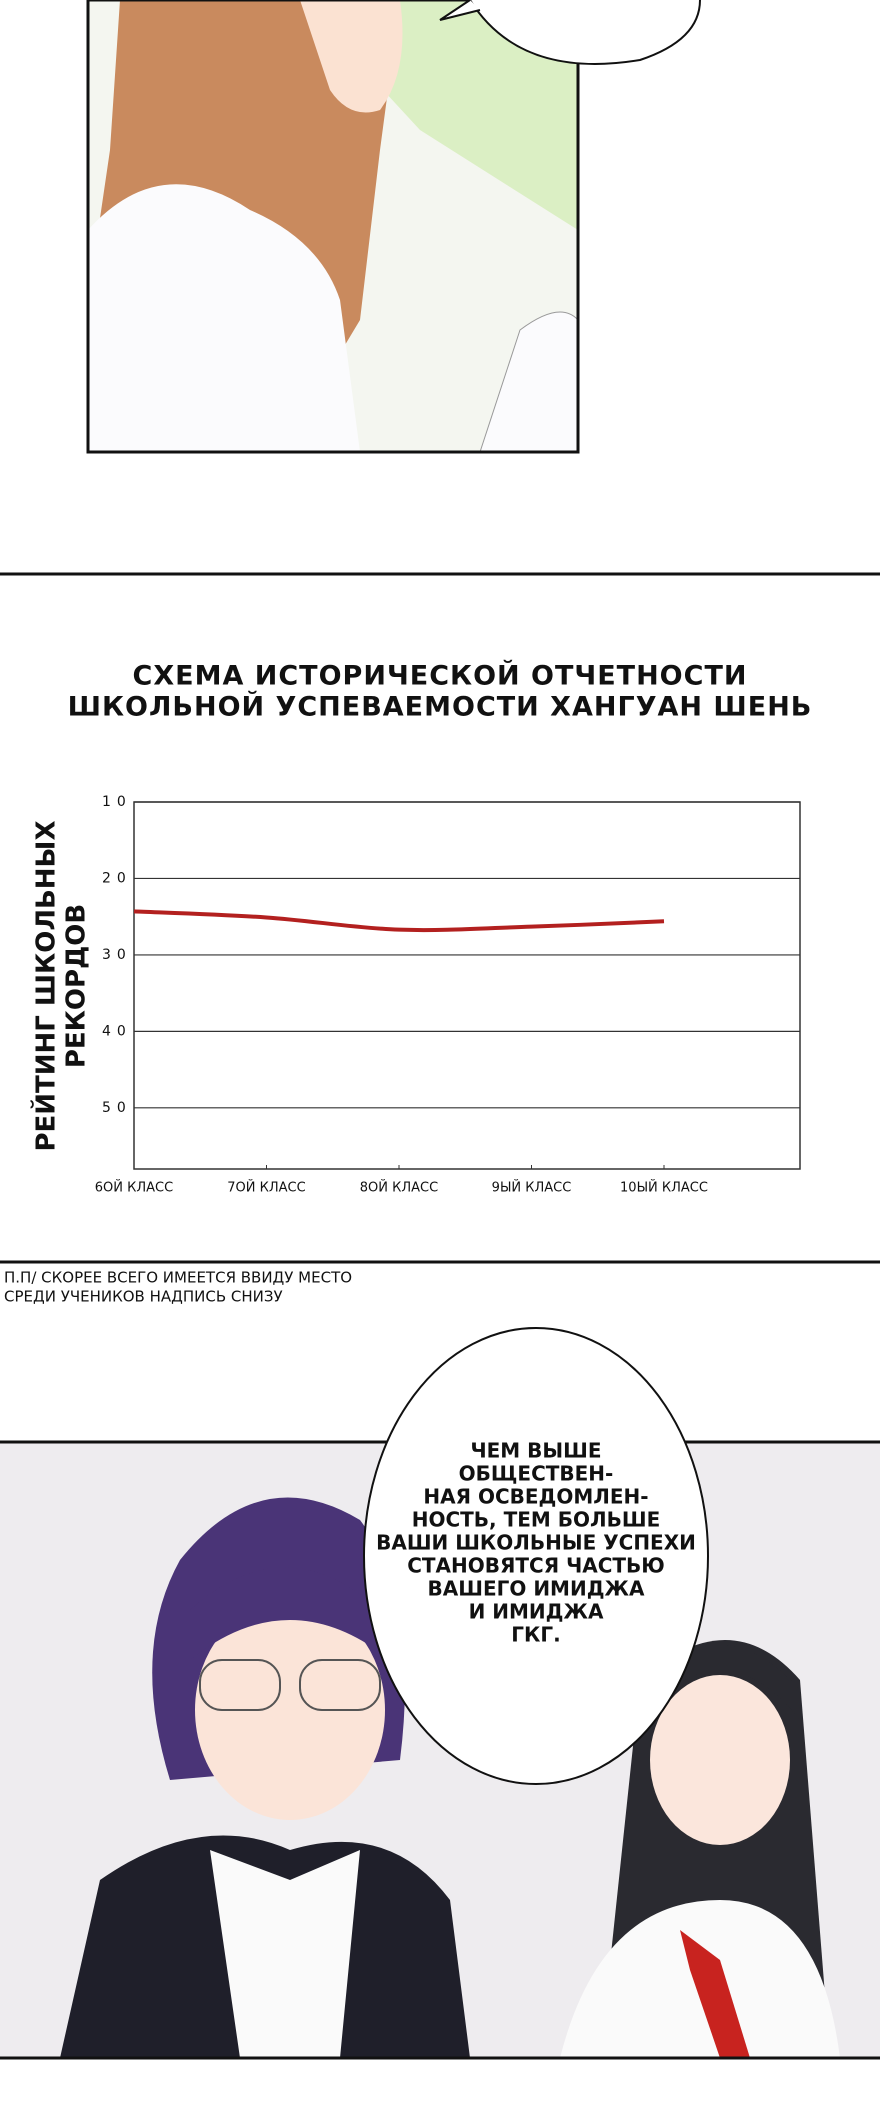  I want to click on y-tick-label: 50, so click(117, 1108).